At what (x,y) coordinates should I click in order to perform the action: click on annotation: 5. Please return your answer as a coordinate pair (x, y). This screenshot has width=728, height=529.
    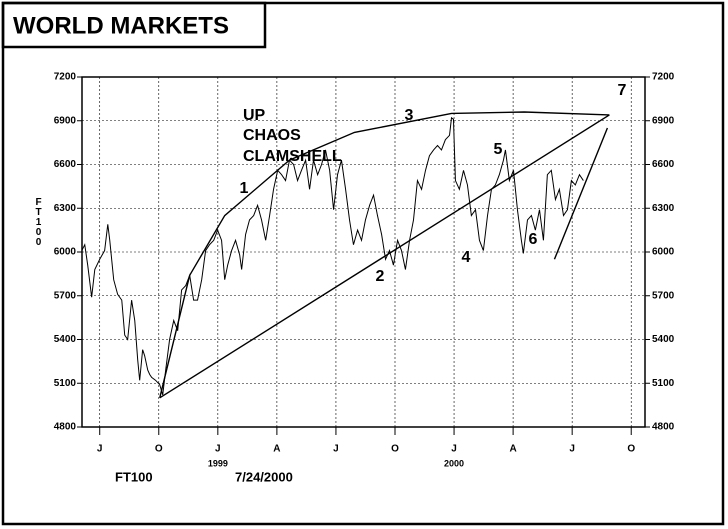
    Looking at the image, I should click on (498, 149).